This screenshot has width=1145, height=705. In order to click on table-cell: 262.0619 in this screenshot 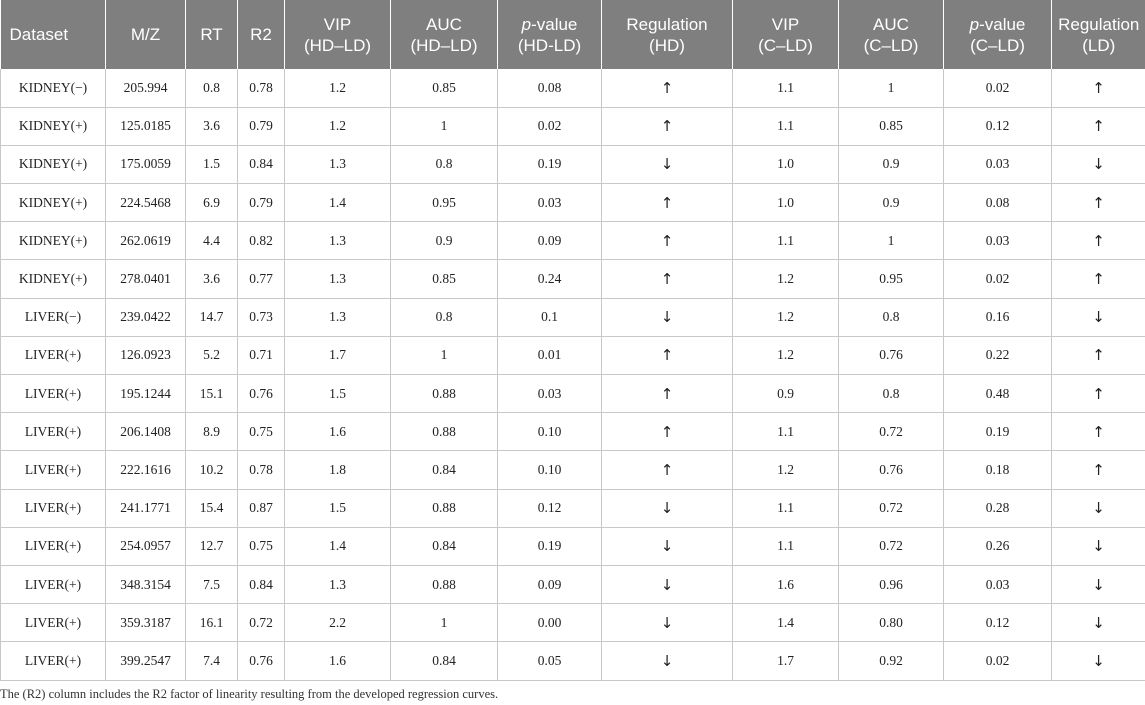, I will do `click(145, 241)`.